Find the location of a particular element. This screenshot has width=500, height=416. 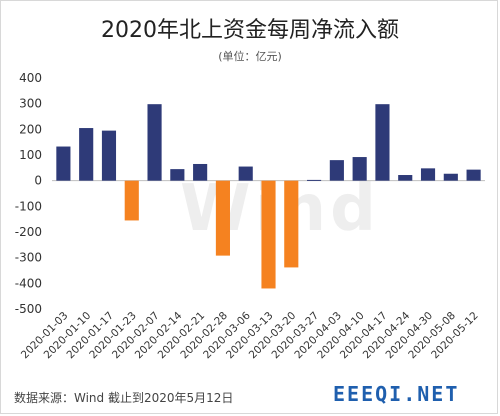

y-tick-label: 400 is located at coordinates (30, 78).